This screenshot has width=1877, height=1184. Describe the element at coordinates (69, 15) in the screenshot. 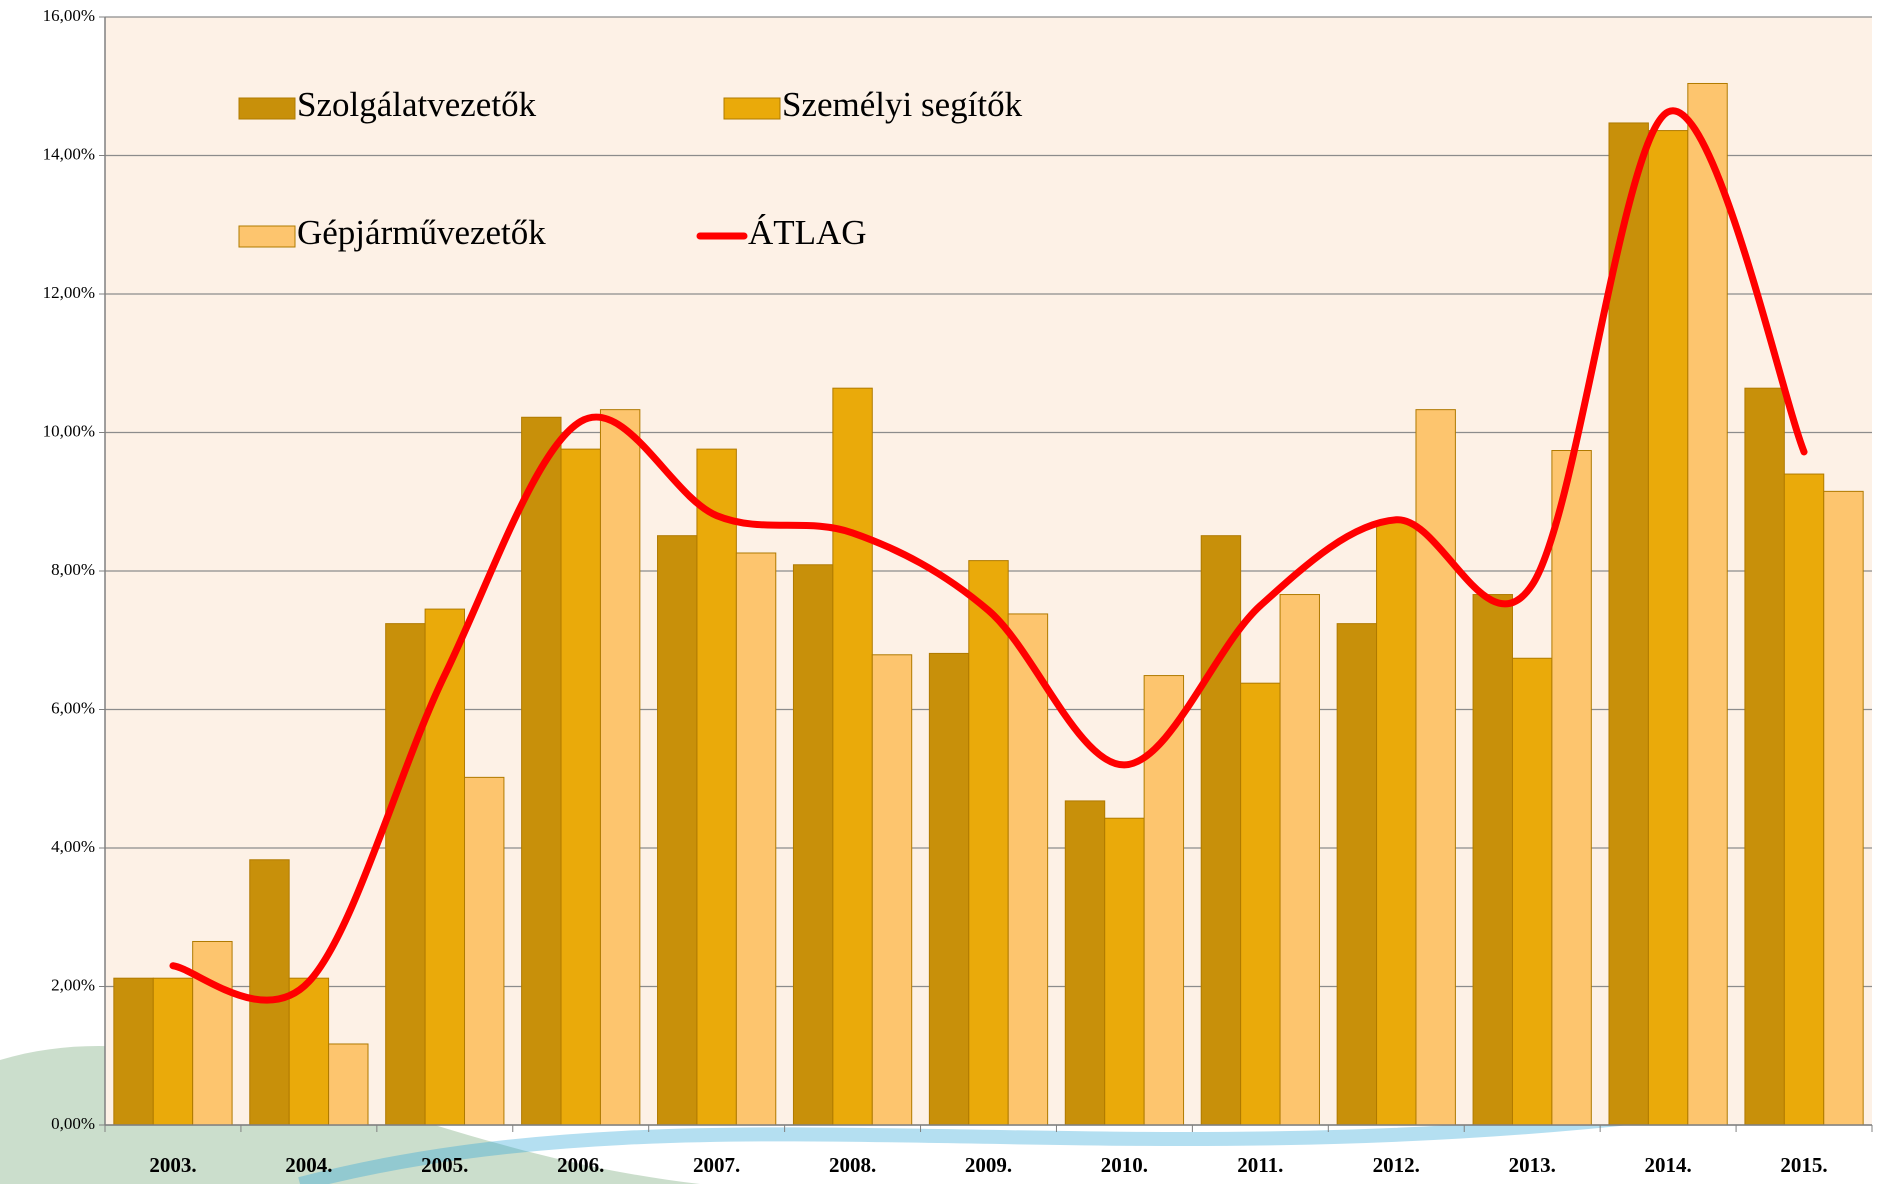

I see `y-tick-label: 16,00%` at that location.